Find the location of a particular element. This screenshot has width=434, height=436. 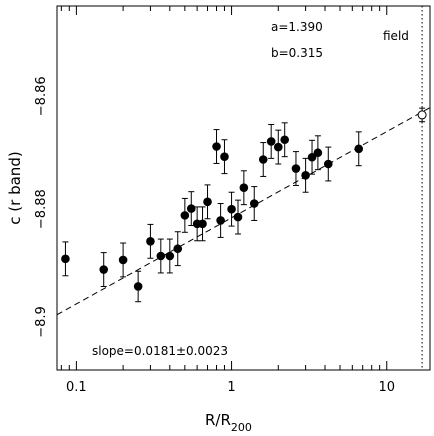

annotation-slope: slope=0.0181±0.0023 is located at coordinates (160, 351).